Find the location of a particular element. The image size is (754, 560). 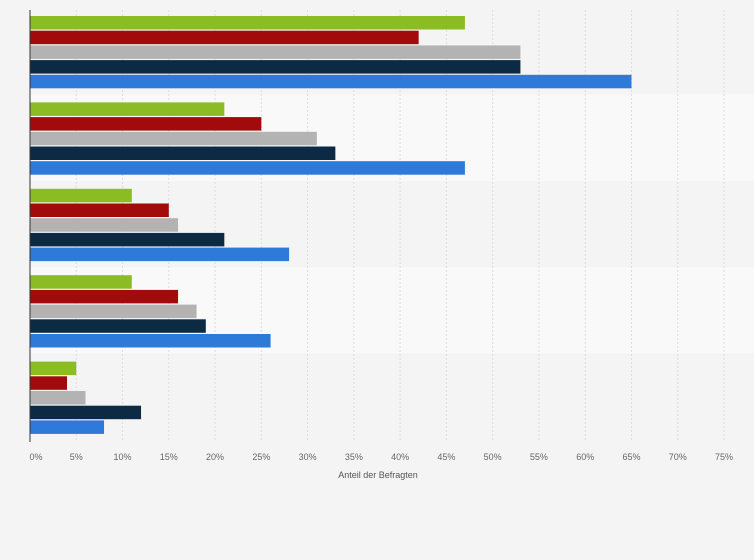

x-tick-label: 55% is located at coordinates (539, 457).